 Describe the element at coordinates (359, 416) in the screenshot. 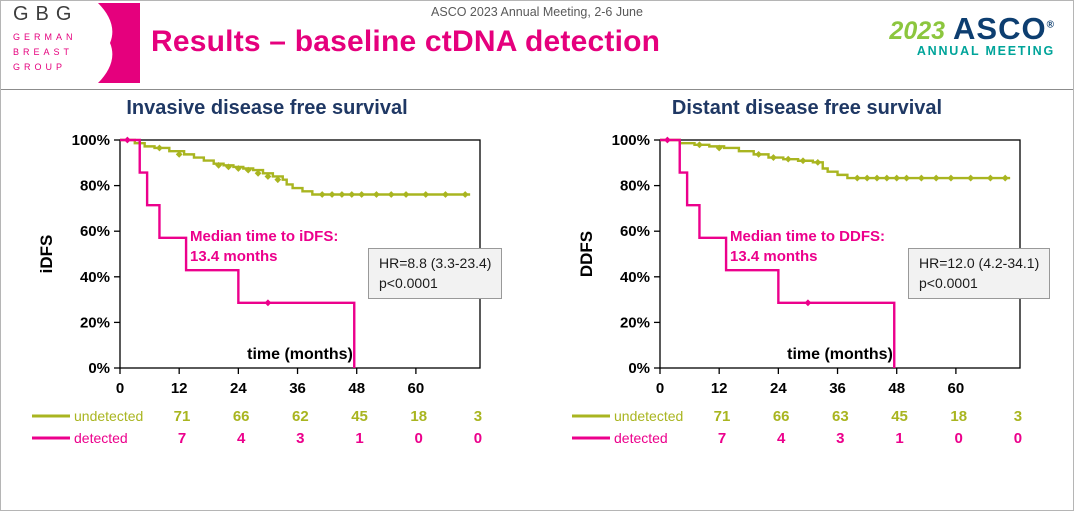

I see `risk-count: 45` at that location.